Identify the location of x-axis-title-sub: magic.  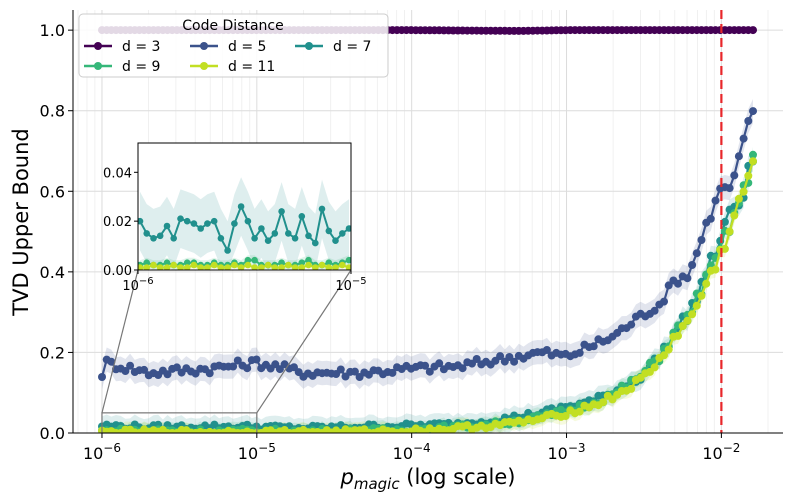
(377, 484).